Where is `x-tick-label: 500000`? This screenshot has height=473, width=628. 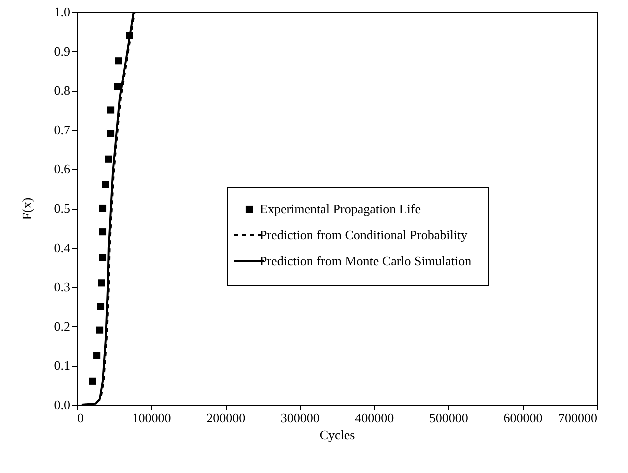
x-tick-label: 500000 is located at coordinates (448, 418).